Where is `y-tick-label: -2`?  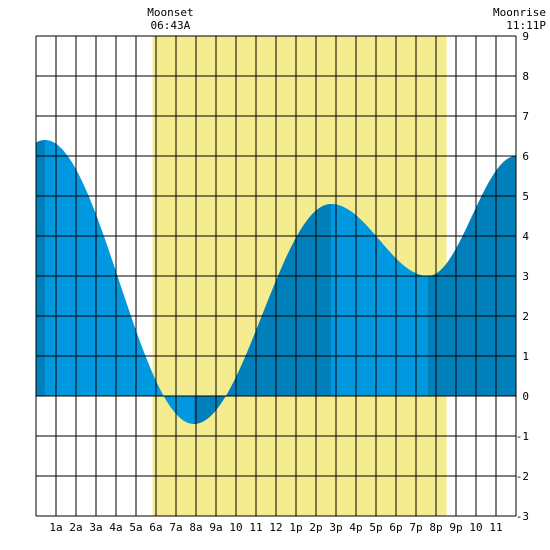
y-tick-label: -2 is located at coordinates (522, 476).